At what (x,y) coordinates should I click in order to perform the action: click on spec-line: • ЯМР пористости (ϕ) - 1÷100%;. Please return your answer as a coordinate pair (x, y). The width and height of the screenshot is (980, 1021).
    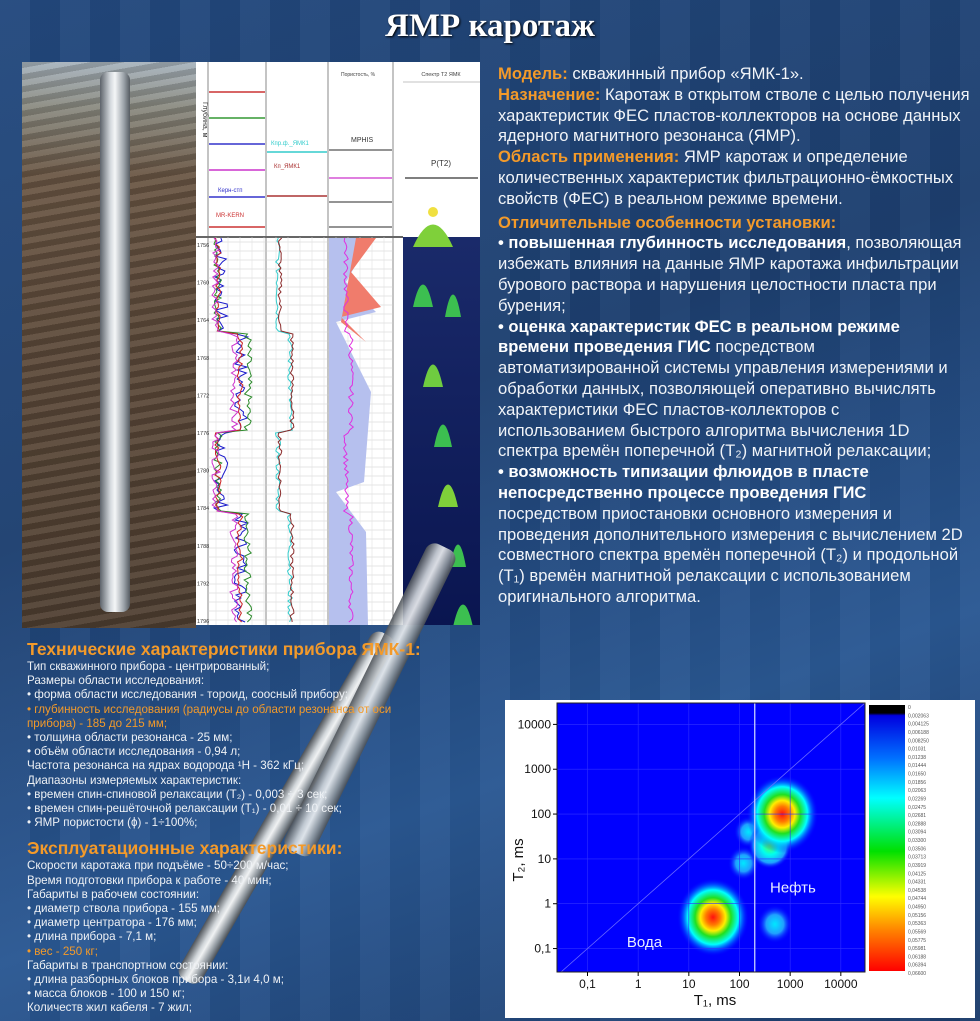
    Looking at the image, I should click on (112, 823).